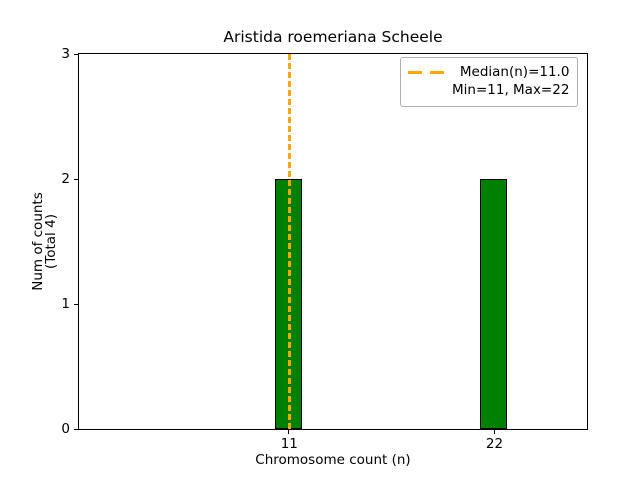  I want to click on y-axis-label: Num of counts (Total 4), so click(45, 241).